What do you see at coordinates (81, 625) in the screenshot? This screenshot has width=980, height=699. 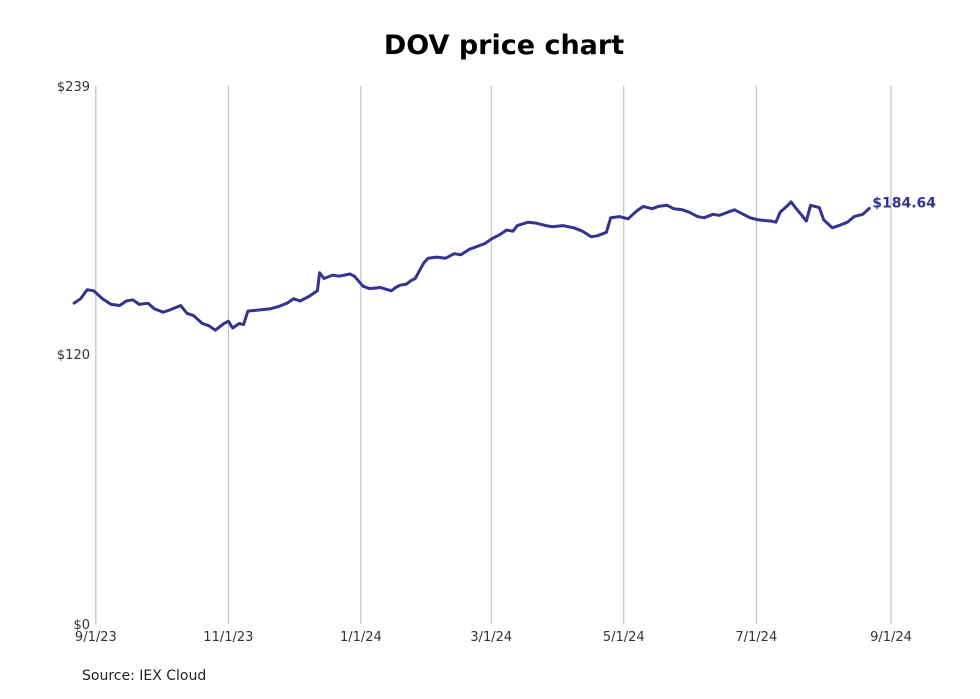 I see `y-tick-label: $0` at bounding box center [81, 625].